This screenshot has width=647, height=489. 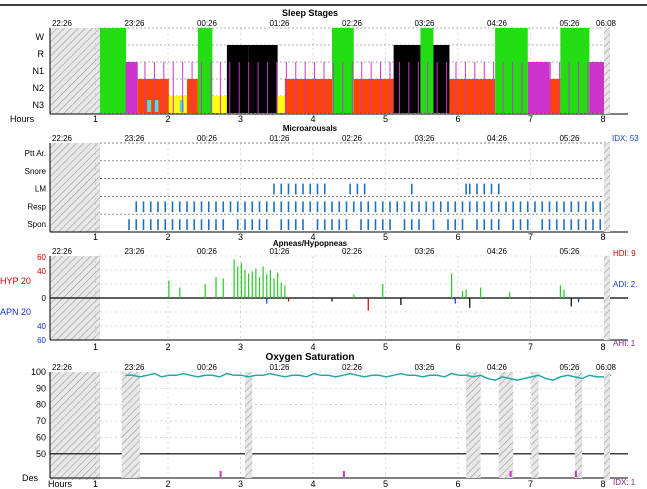 I want to click on micro-lights-off-hatch, so click(x=75, y=187).